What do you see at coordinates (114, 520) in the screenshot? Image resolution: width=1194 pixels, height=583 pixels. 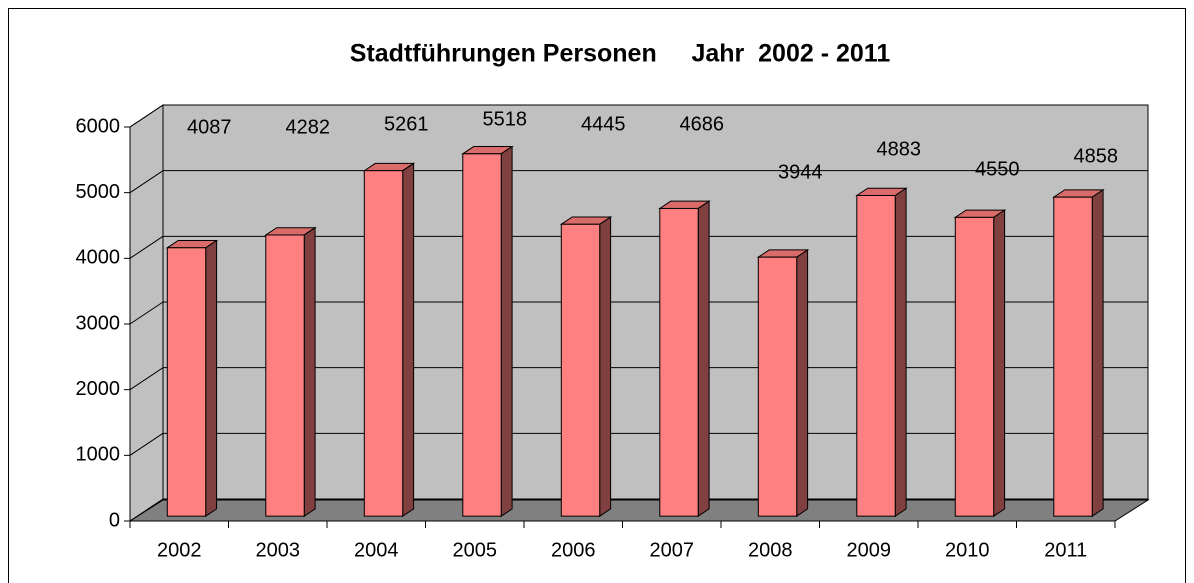 I see `y-tick-label: 0` at bounding box center [114, 520].